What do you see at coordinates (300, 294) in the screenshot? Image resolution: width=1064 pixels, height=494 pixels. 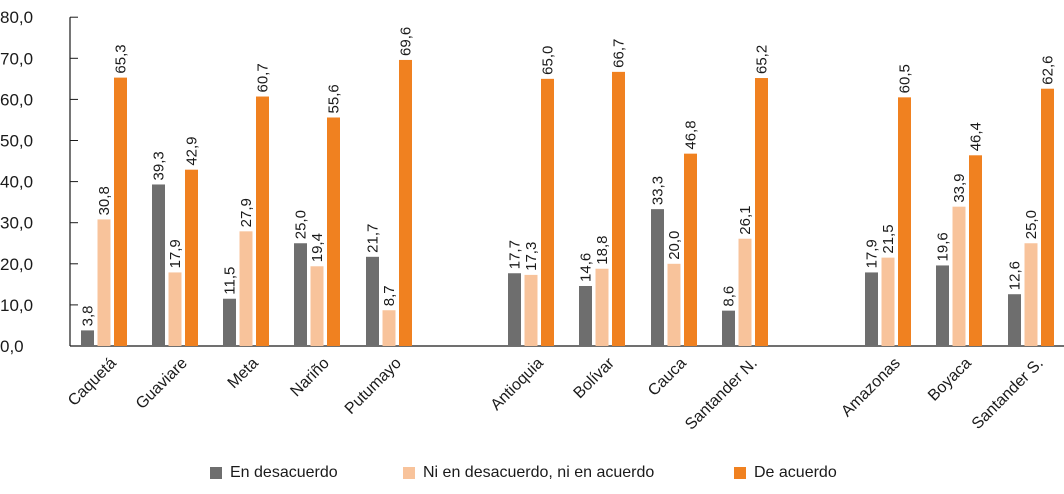 I see `bar-narino-en-desacuerdo` at bounding box center [300, 294].